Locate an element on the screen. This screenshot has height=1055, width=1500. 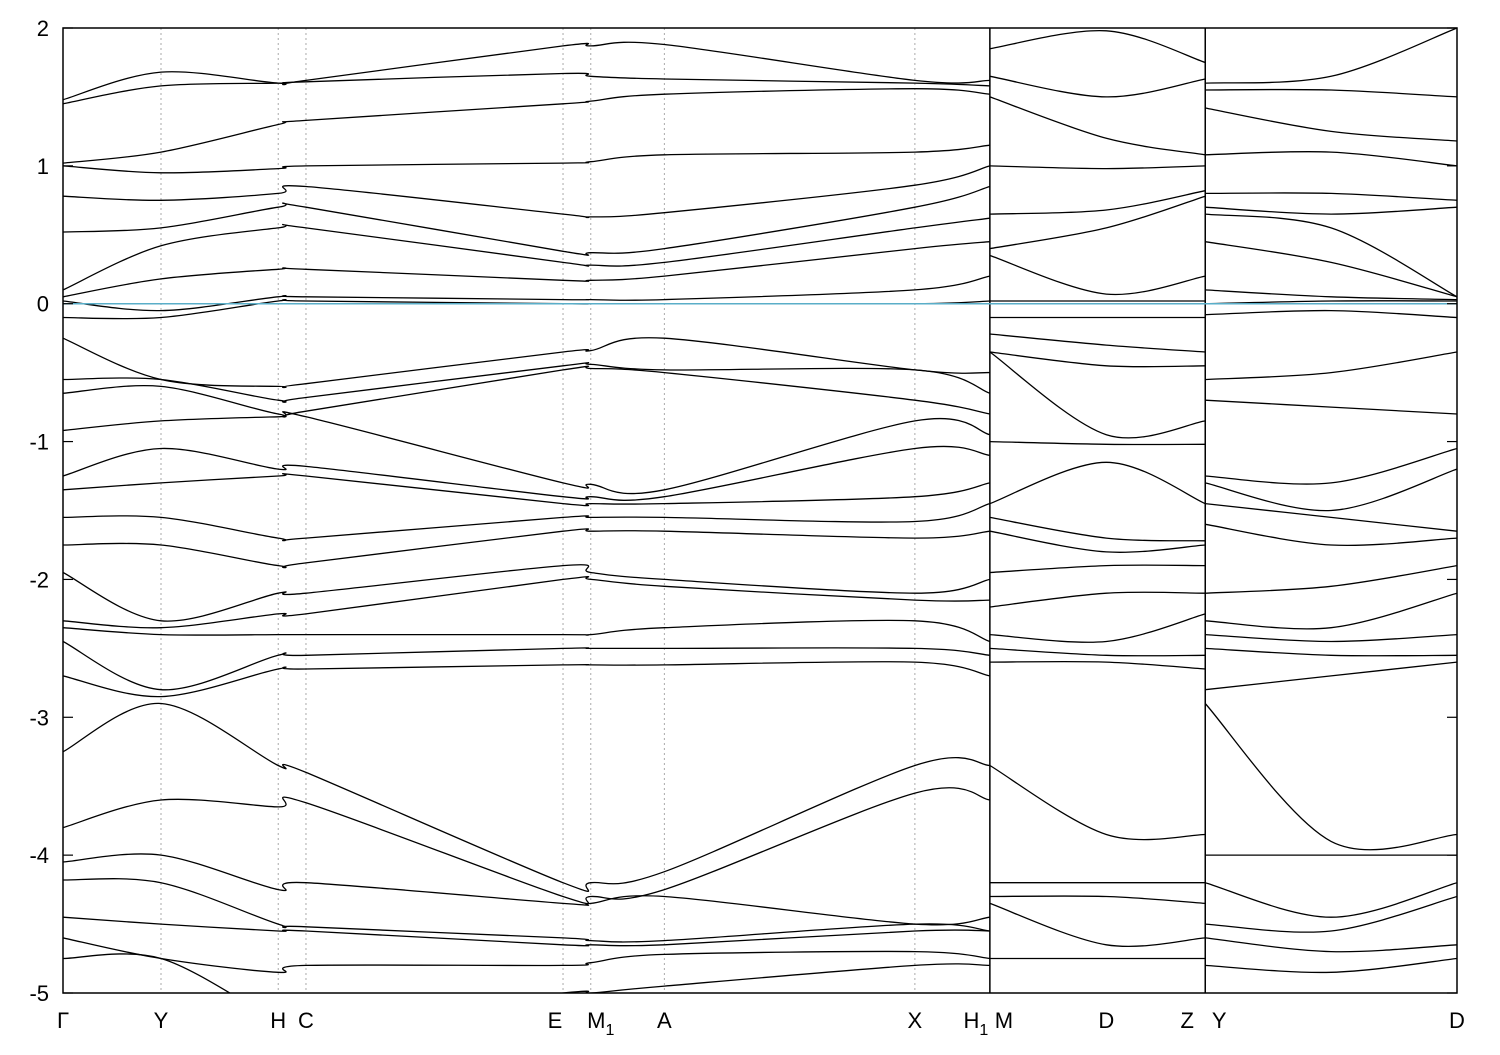
x-tick-label-main: X is located at coordinates (915, 1020).